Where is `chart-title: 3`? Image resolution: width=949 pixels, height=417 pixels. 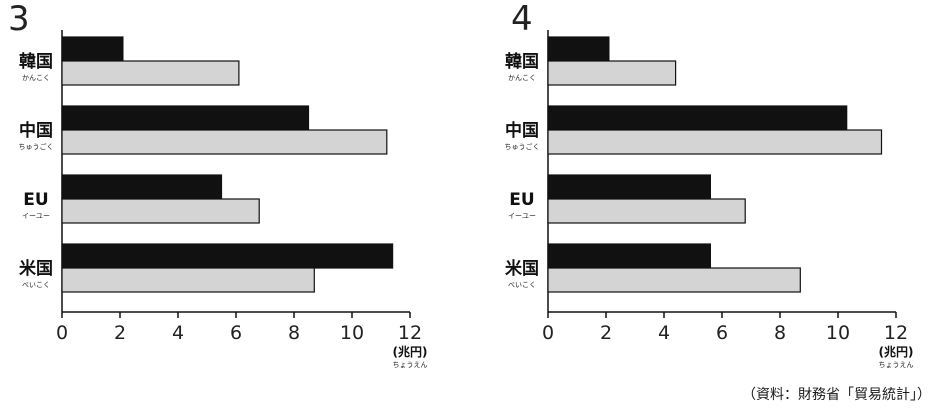 chart-title: 3 is located at coordinates (19, 19).